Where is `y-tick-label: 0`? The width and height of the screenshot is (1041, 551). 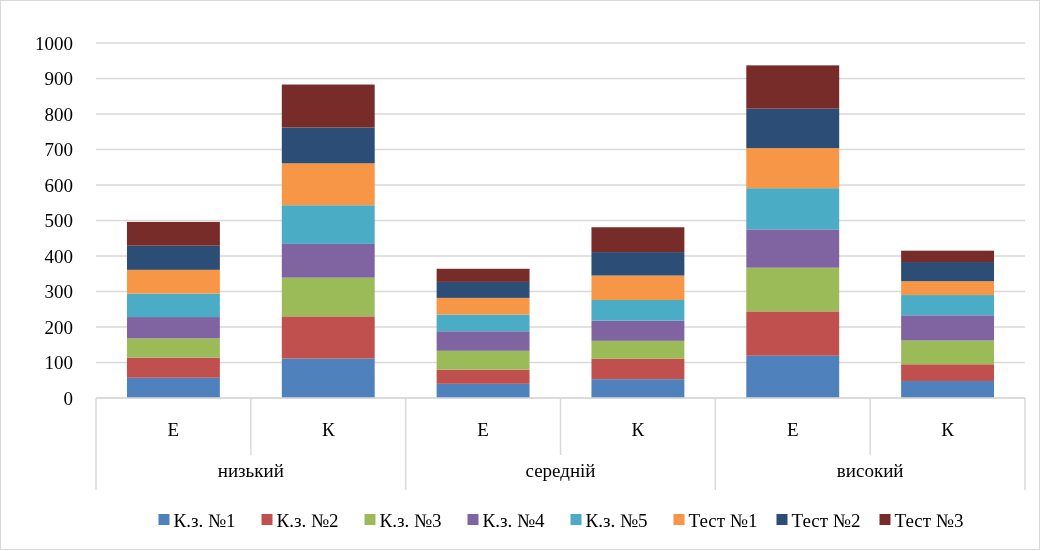 y-tick-label: 0 is located at coordinates (68, 398).